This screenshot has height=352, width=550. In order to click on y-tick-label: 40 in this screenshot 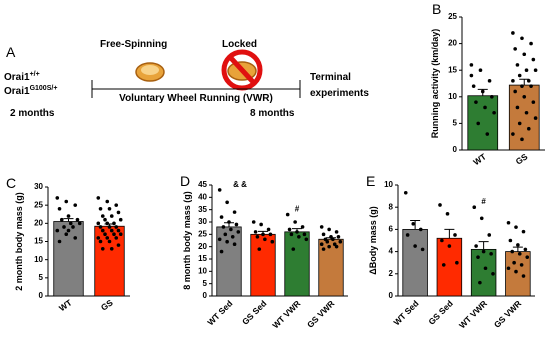, I will do `click(202, 196)`.